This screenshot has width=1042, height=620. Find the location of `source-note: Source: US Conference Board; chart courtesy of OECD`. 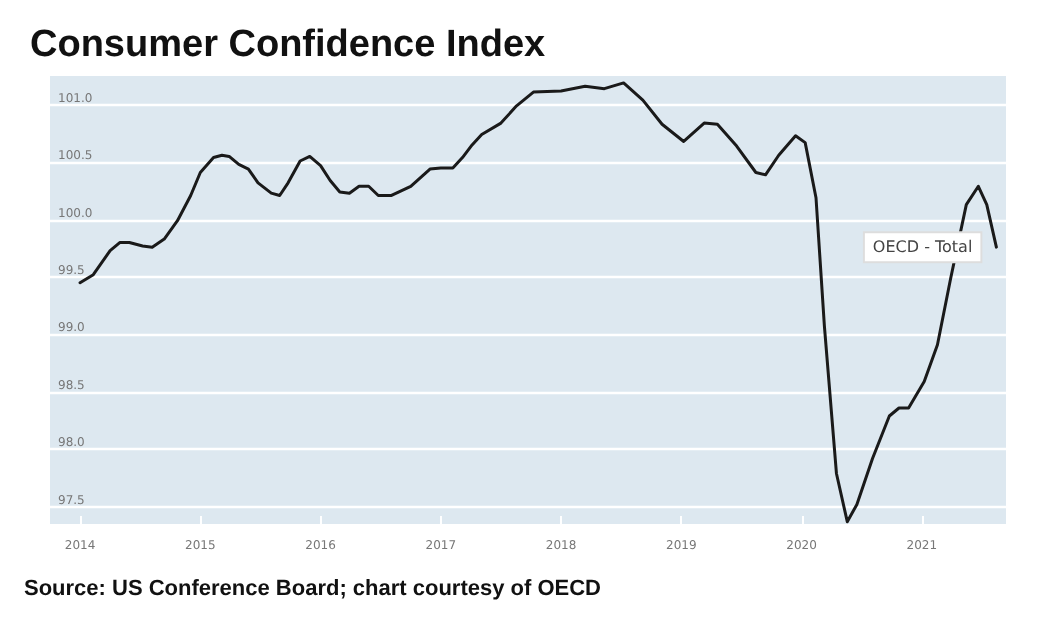

source-note: Source: US Conference Board; chart courtesy of OECD is located at coordinates (313, 589).